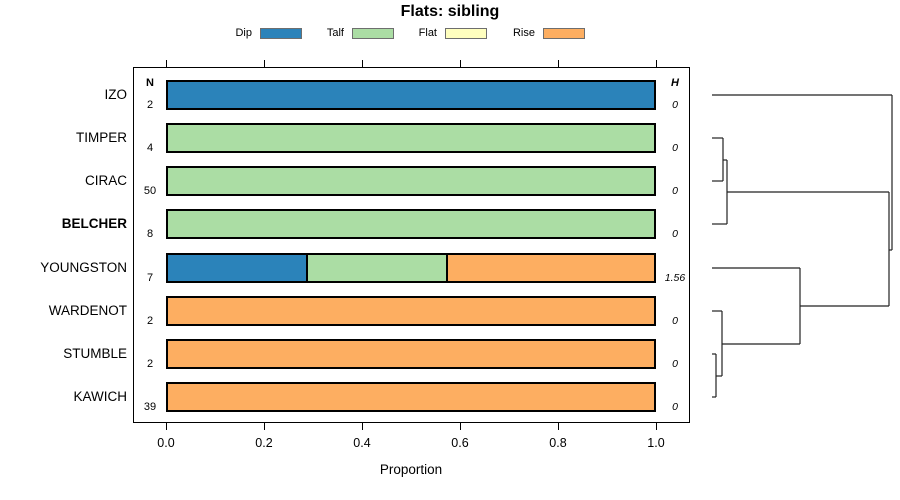 The height and width of the screenshot is (500, 900). What do you see at coordinates (94, 224) in the screenshot?
I see `category-label-belcher: BELCHER` at bounding box center [94, 224].